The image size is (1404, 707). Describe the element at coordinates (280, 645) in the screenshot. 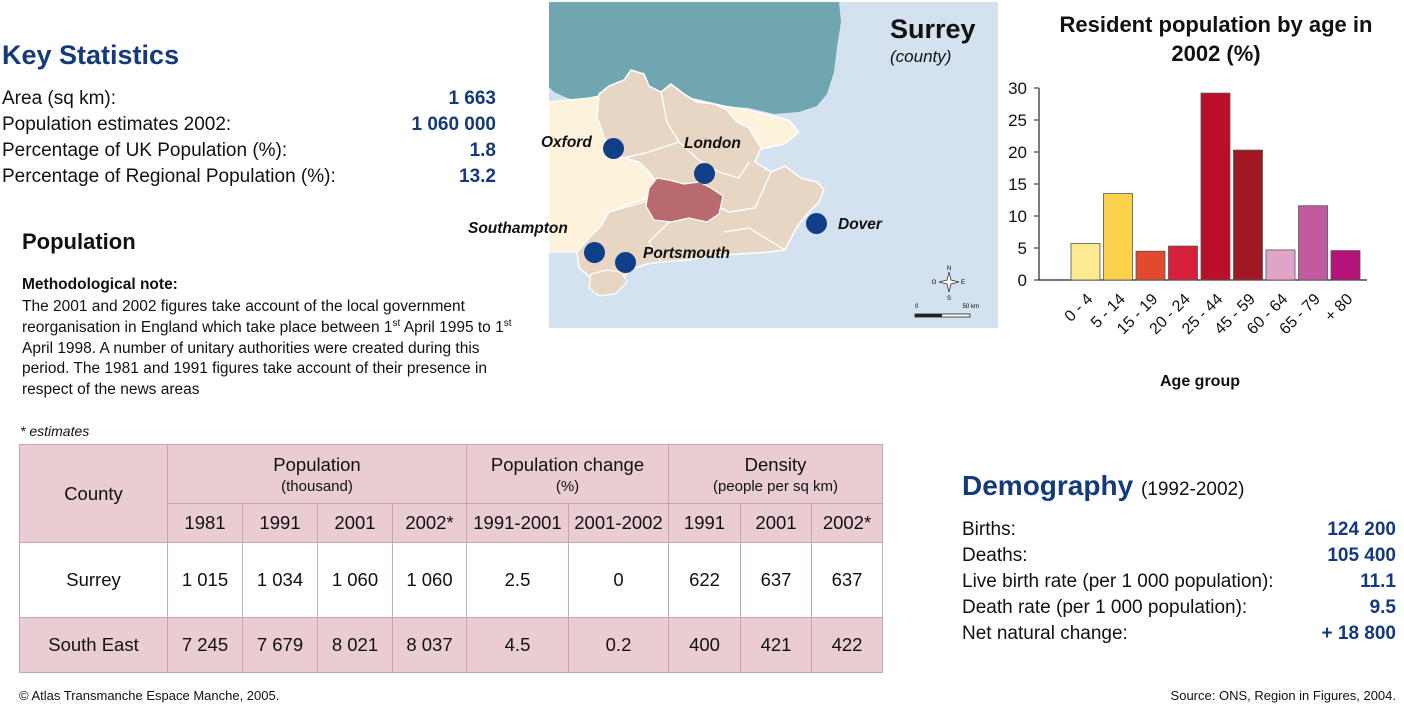

I see `table-cell: 7 679` at that location.